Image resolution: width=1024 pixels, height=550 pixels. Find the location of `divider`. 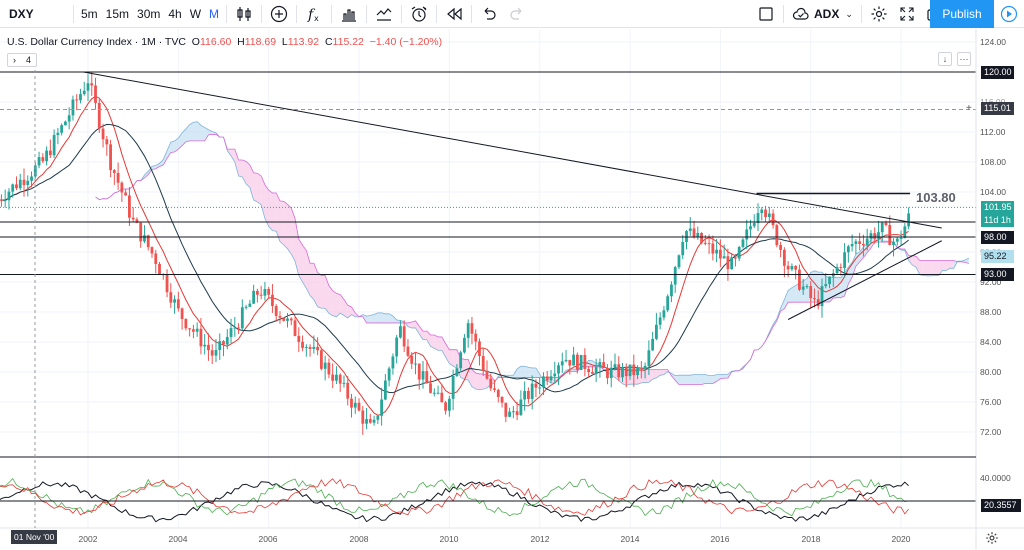

divider is located at coordinates (437, 13).